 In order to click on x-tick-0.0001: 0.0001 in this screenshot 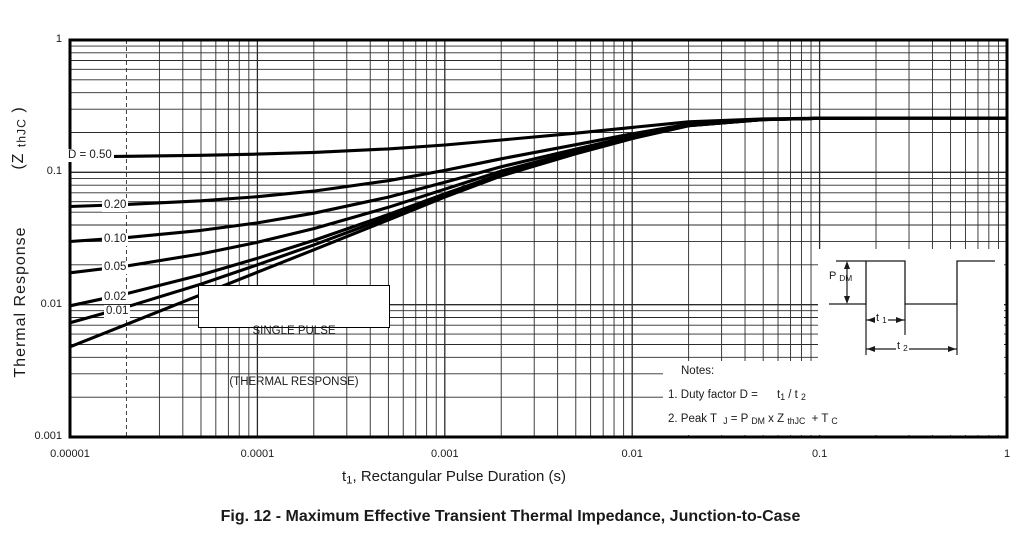, I will do `click(257, 454)`.